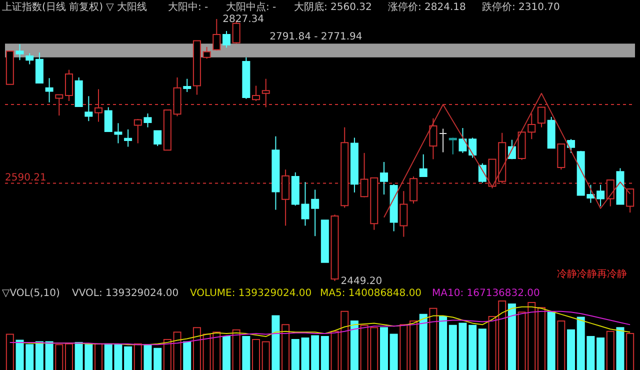  What do you see at coordinates (316, 37) in the screenshot?
I see `band-label: 2791.84 - 2771.94` at bounding box center [316, 37].